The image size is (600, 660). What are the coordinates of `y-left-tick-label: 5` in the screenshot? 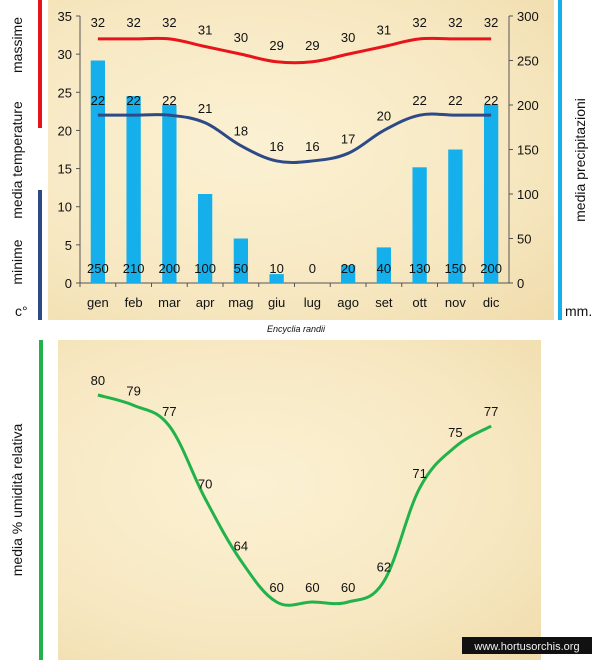 It's located at (68, 245).